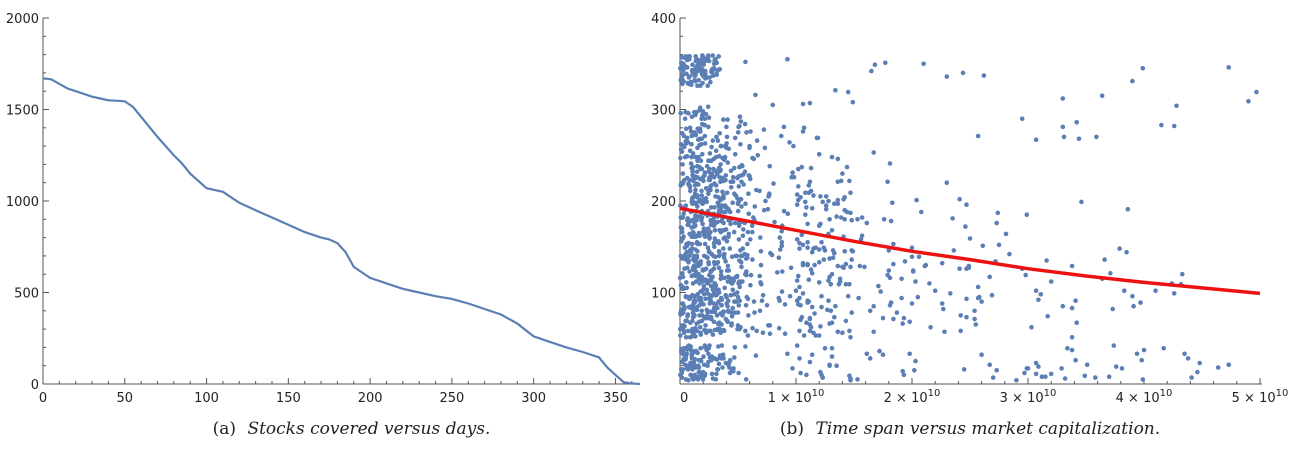  What do you see at coordinates (796, 397) in the screenshot?
I see `chart-b-x-tick-label: 1 × 1010` at bounding box center [796, 397].